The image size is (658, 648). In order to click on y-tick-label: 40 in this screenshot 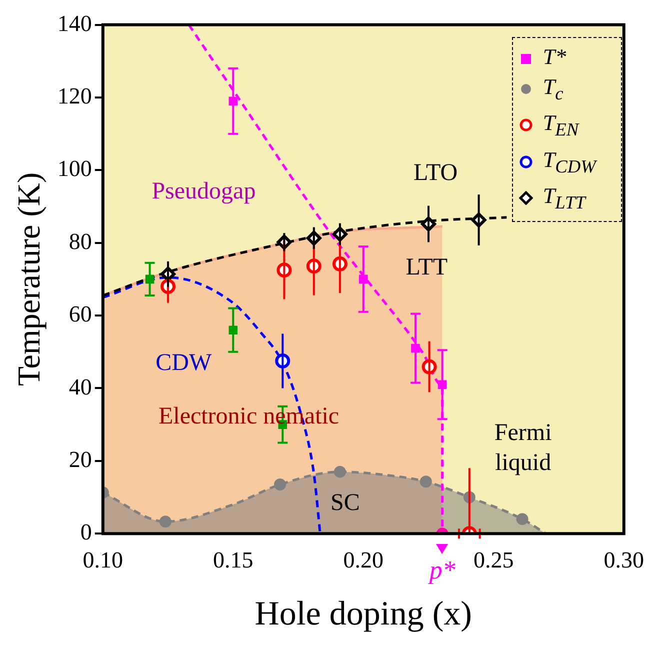, I will do `click(80, 387)`.